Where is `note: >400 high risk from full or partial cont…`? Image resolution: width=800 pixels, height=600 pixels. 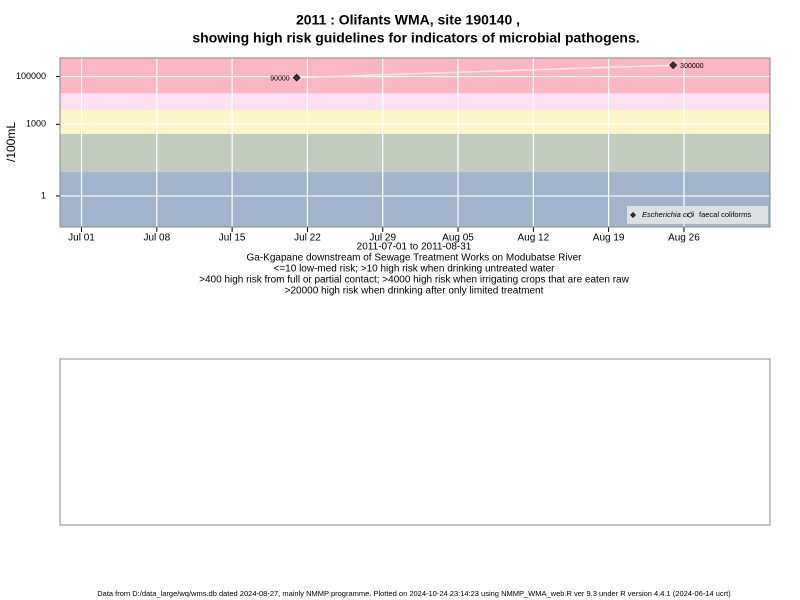
note: >400 high risk from full or partial cont… is located at coordinates (414, 280).